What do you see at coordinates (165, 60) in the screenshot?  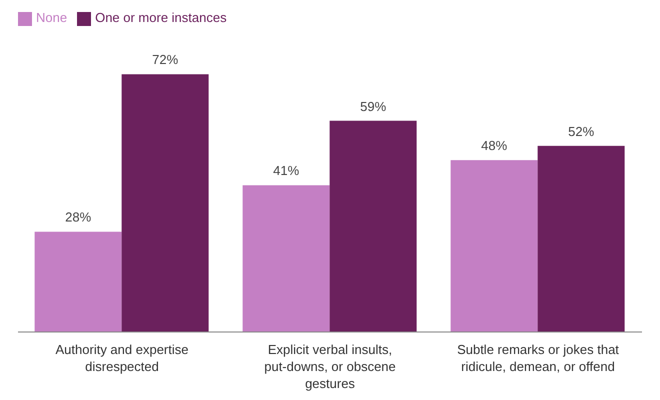 I see `data-label: 72%` at bounding box center [165, 60].